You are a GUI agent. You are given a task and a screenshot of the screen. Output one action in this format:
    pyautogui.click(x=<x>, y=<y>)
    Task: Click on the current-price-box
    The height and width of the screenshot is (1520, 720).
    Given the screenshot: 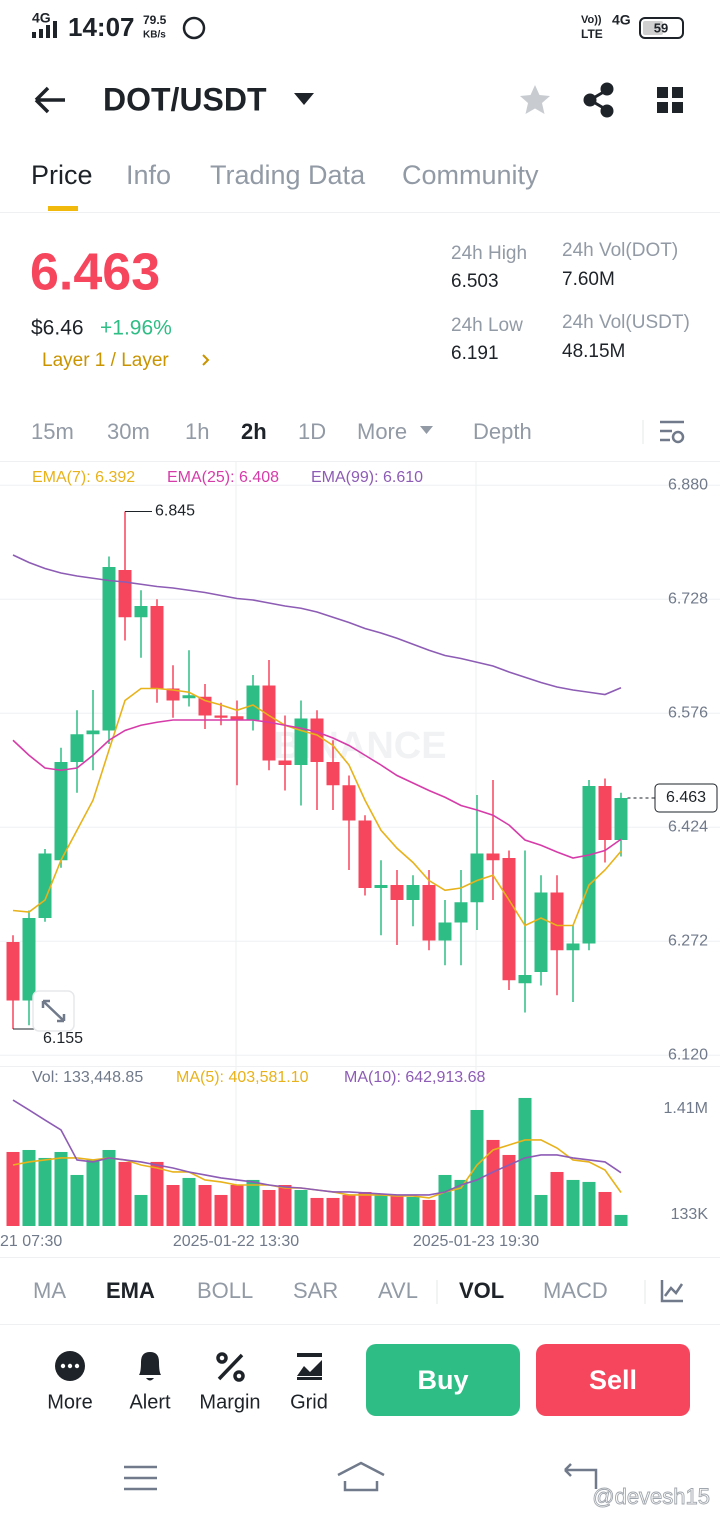 What is the action you would take?
    pyautogui.click(x=686, y=798)
    